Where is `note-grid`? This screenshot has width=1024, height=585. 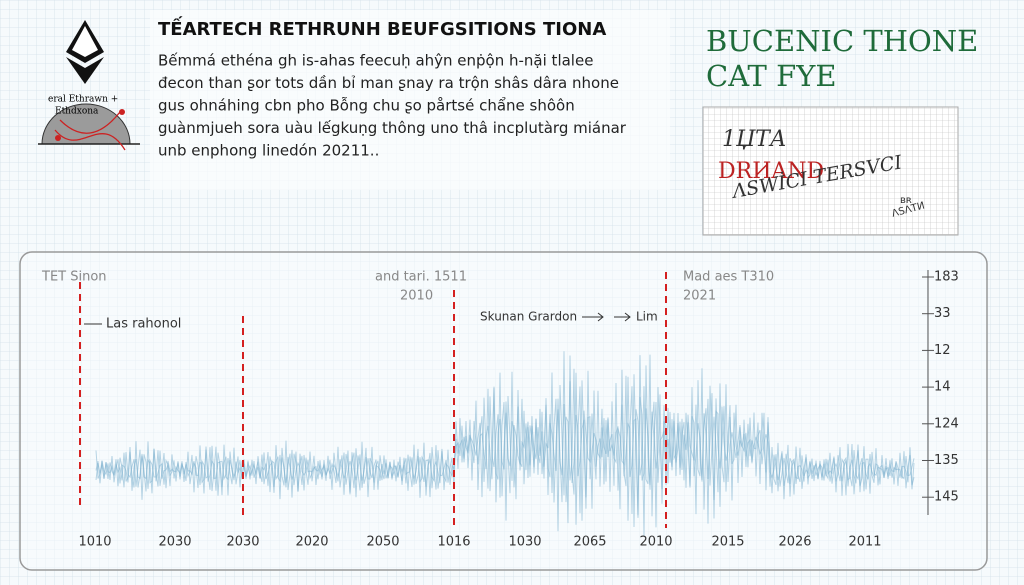 note-grid is located at coordinates (830, 171).